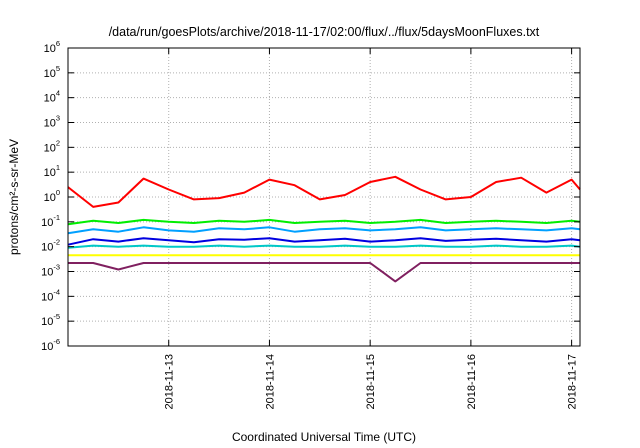  I want to click on y-tick-exponent: -1, so click(56, 217).